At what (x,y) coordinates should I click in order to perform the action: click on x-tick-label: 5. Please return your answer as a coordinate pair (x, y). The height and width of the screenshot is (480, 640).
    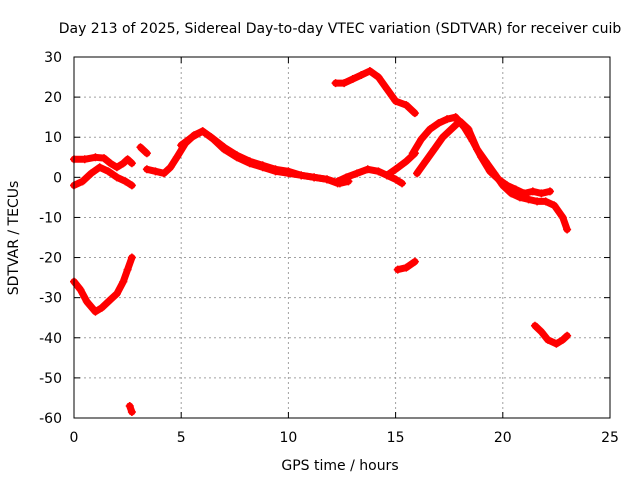
    Looking at the image, I should click on (181, 438).